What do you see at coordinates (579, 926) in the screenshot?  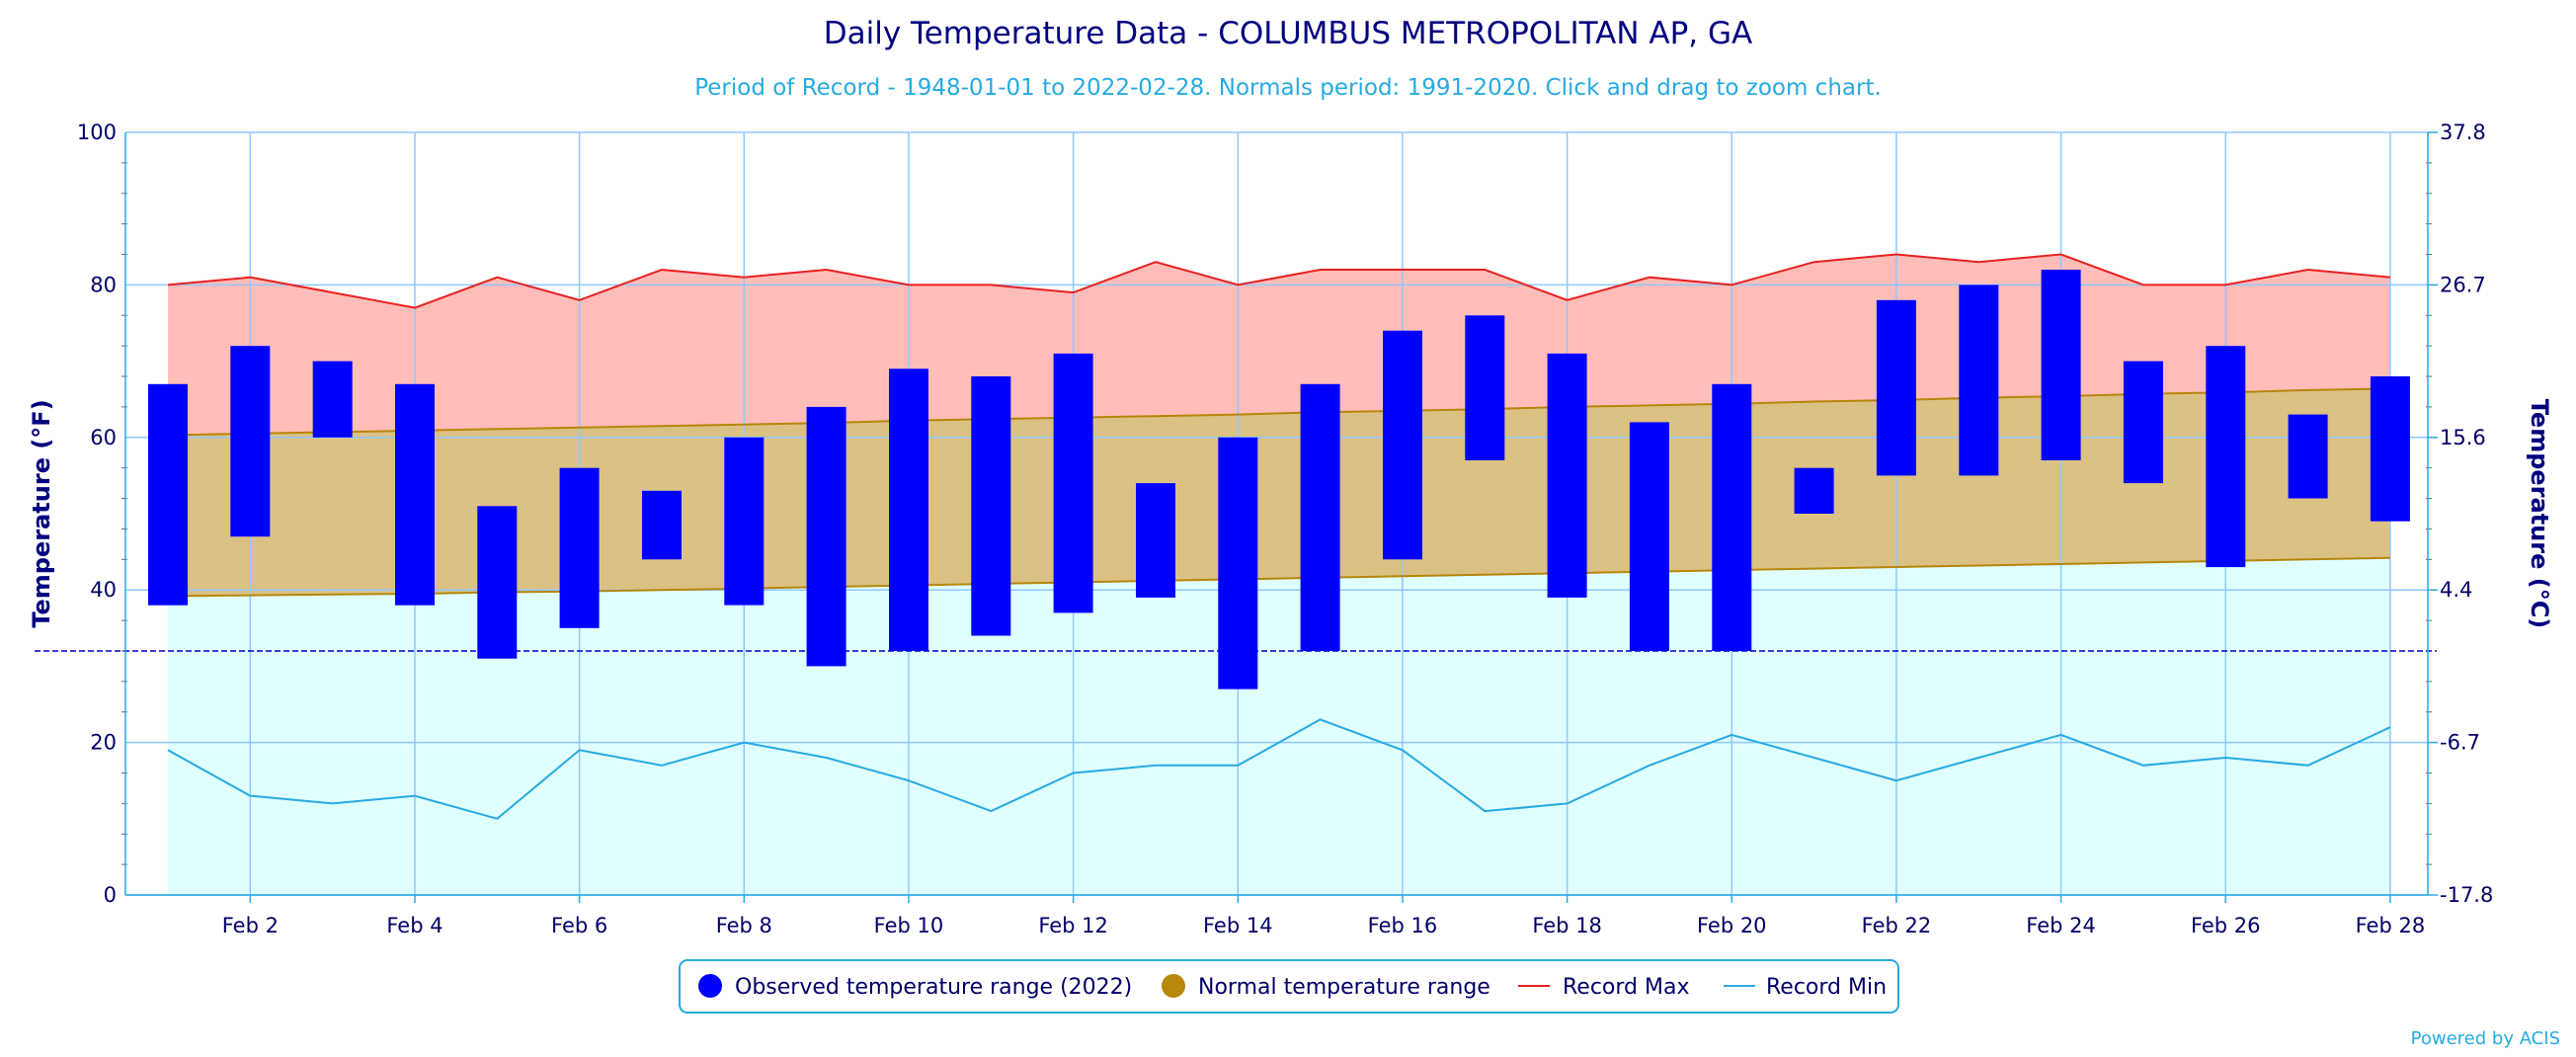 I see `x-tick-label: Feb 6` at bounding box center [579, 926].